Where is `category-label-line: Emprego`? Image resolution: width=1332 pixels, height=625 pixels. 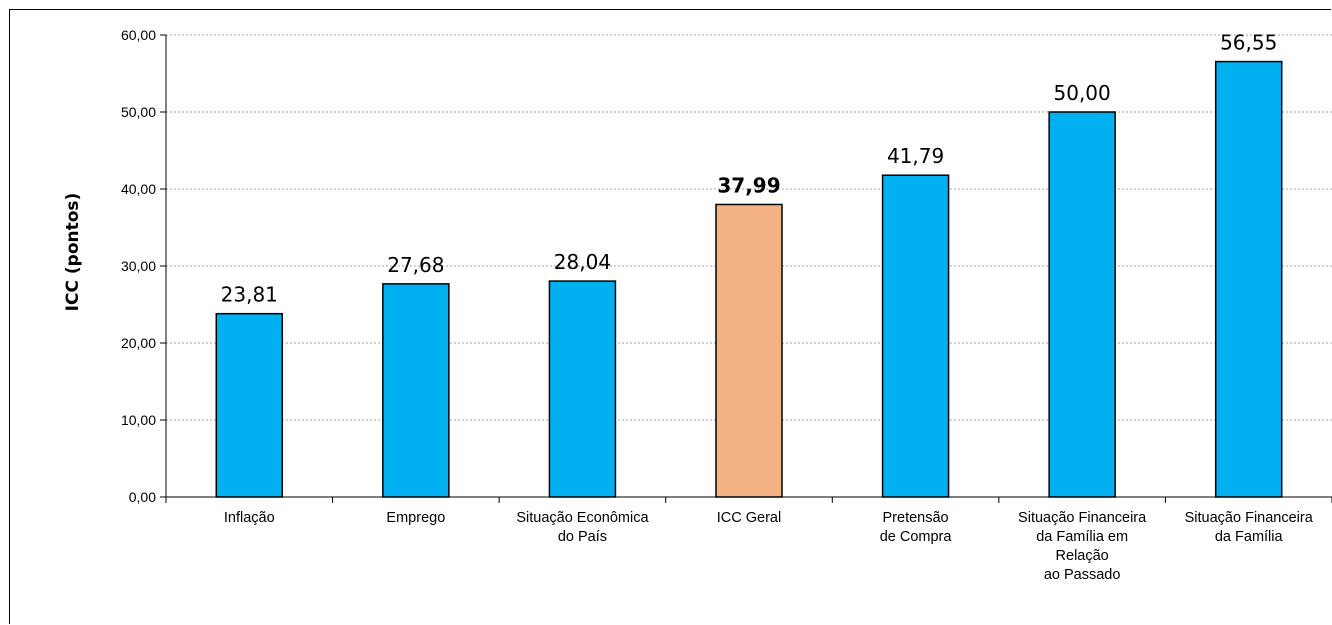 category-label-line: Emprego is located at coordinates (415, 518).